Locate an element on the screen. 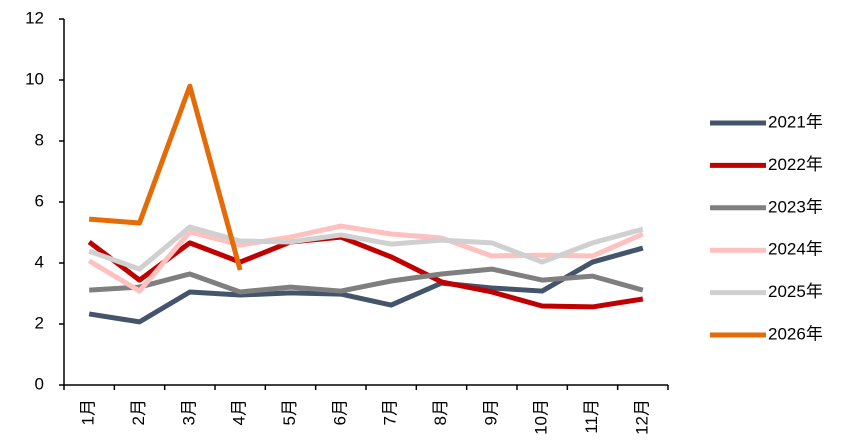 The image size is (848, 447). x-tick-label: 9月 is located at coordinates (490, 412).